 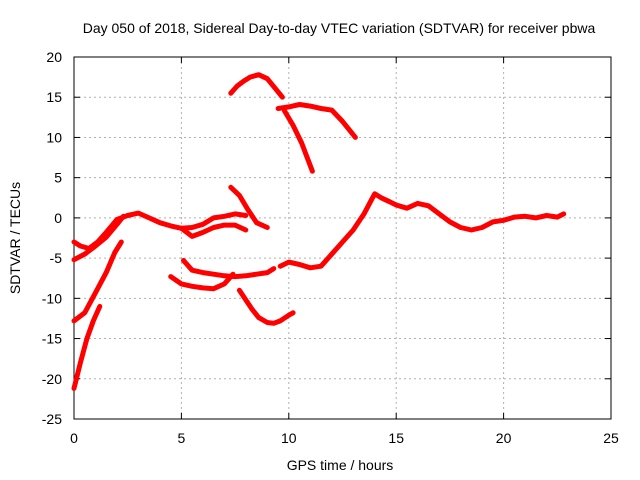 I want to click on y-axis-label: SDTVAR / TECUs, so click(x=15, y=238).